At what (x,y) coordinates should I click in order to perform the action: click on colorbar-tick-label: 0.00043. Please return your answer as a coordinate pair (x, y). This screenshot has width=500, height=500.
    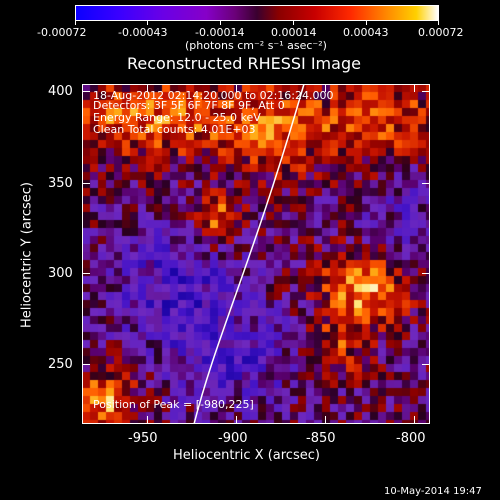
    Looking at the image, I should click on (366, 32).